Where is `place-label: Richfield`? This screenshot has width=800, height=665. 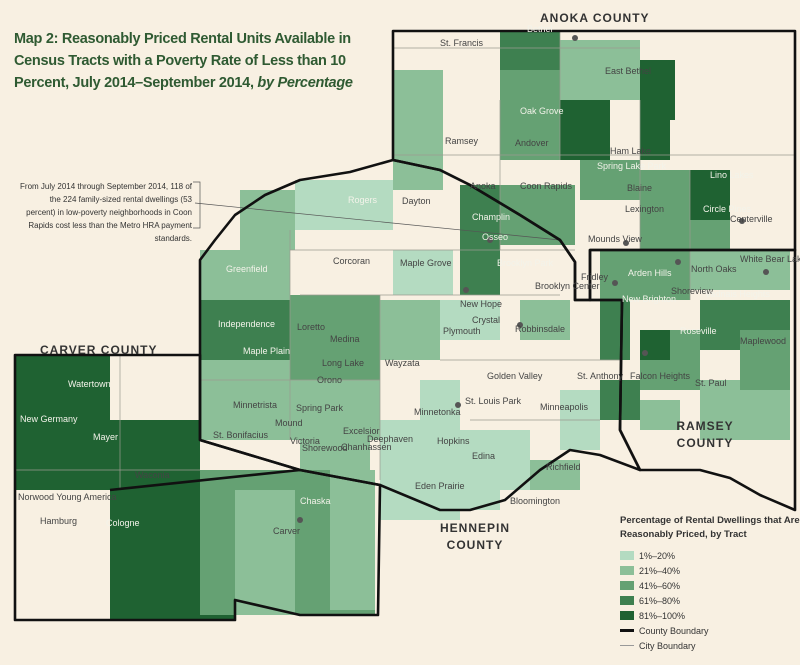 place-label: Richfield is located at coordinates (563, 467).